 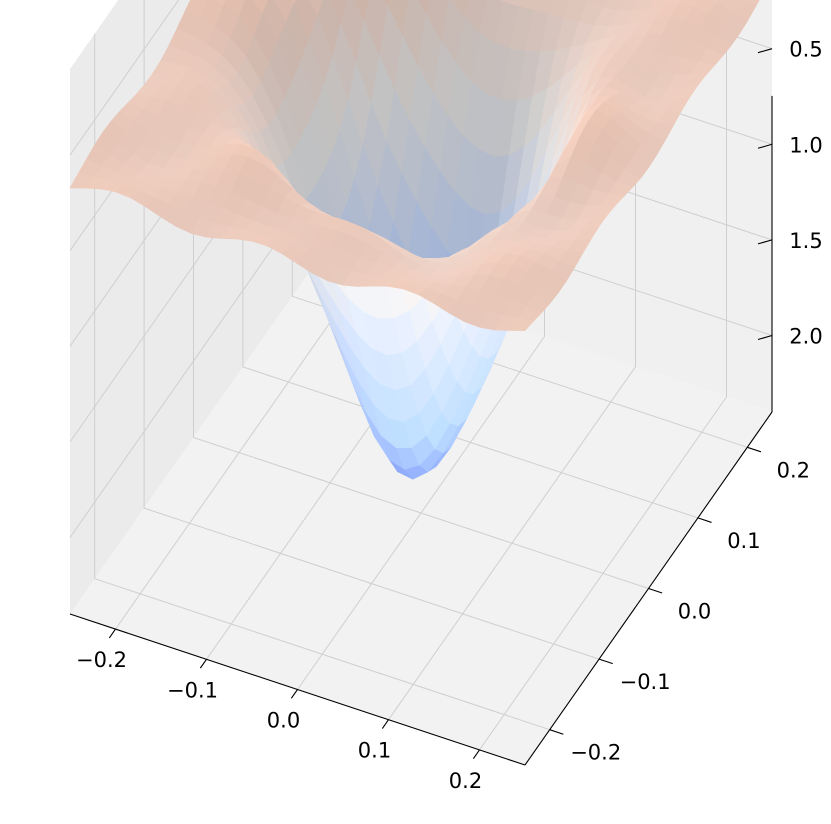 I want to click on z-tick-label: 0.5, so click(x=805, y=50).